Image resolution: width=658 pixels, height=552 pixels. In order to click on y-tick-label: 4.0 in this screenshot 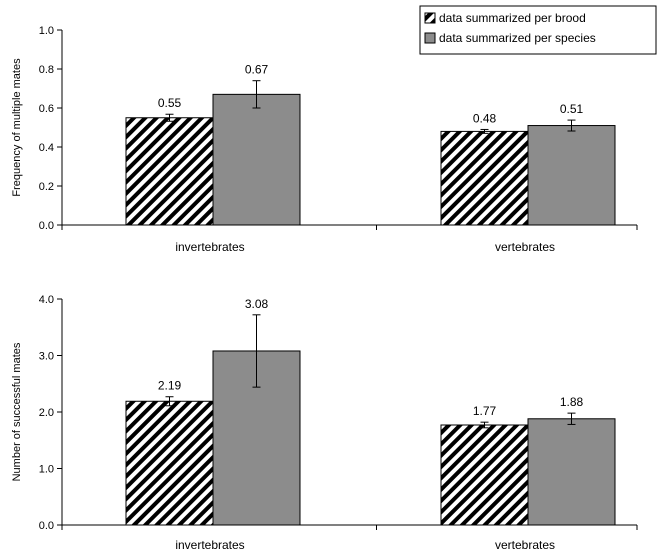, I will do `click(46, 300)`.